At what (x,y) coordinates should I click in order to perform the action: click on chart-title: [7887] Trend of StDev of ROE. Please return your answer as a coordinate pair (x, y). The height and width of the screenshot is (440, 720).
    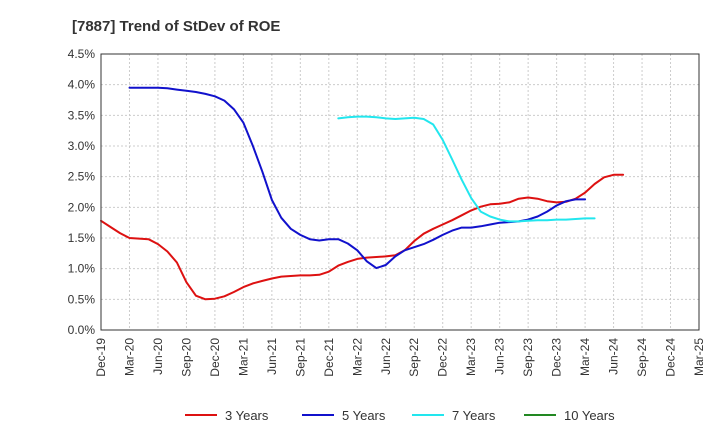
    Looking at the image, I should click on (176, 26).